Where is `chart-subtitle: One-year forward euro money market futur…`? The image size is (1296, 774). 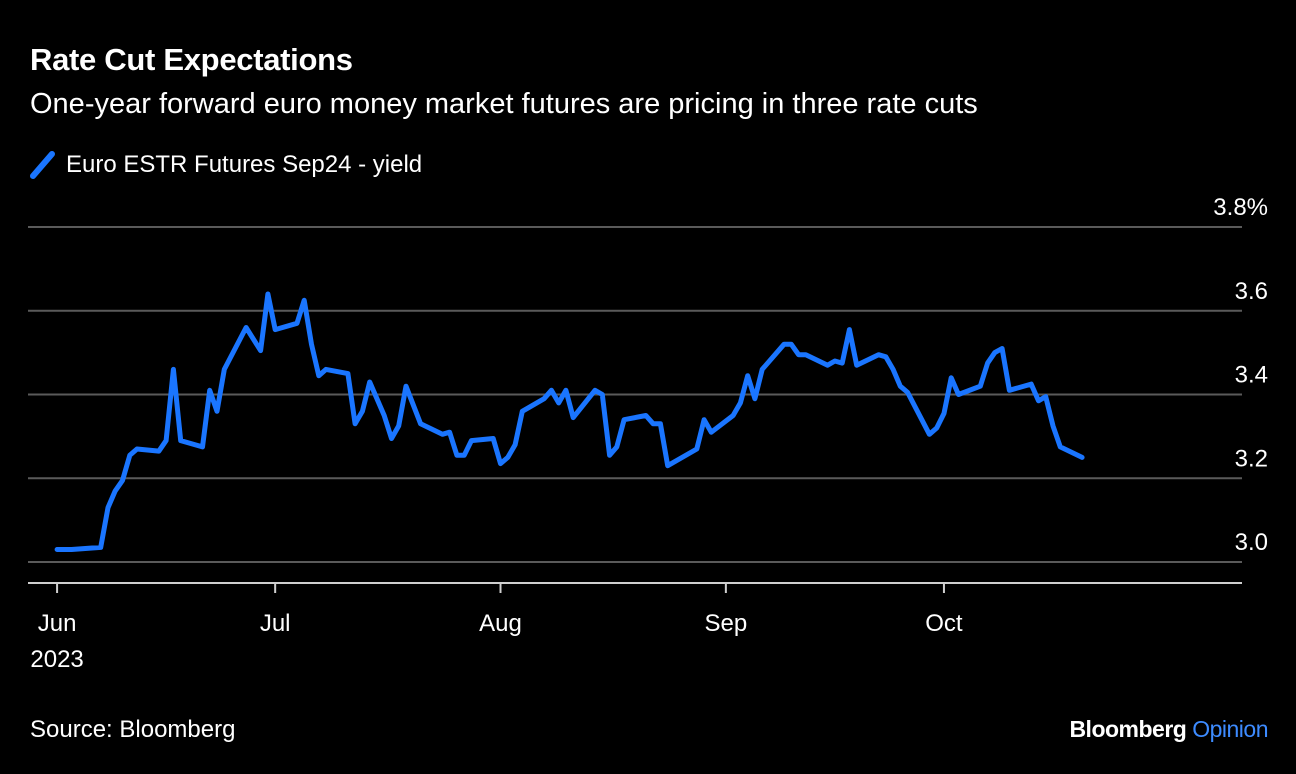 chart-subtitle: One-year forward euro money market futur… is located at coordinates (504, 104).